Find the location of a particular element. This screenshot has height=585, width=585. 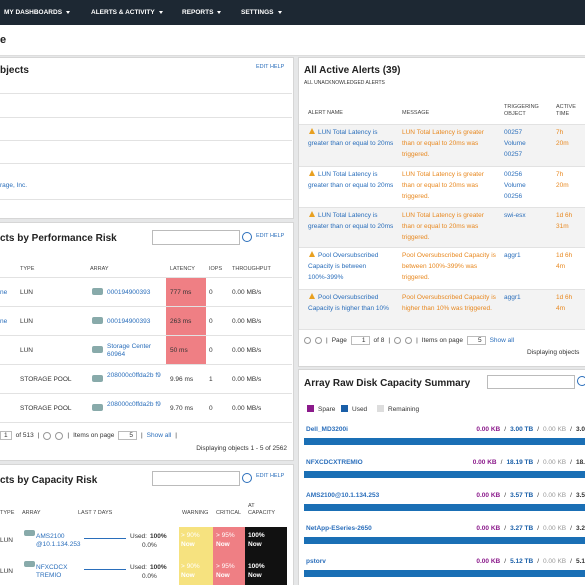

row-bg is located at coordinates (442, 146).